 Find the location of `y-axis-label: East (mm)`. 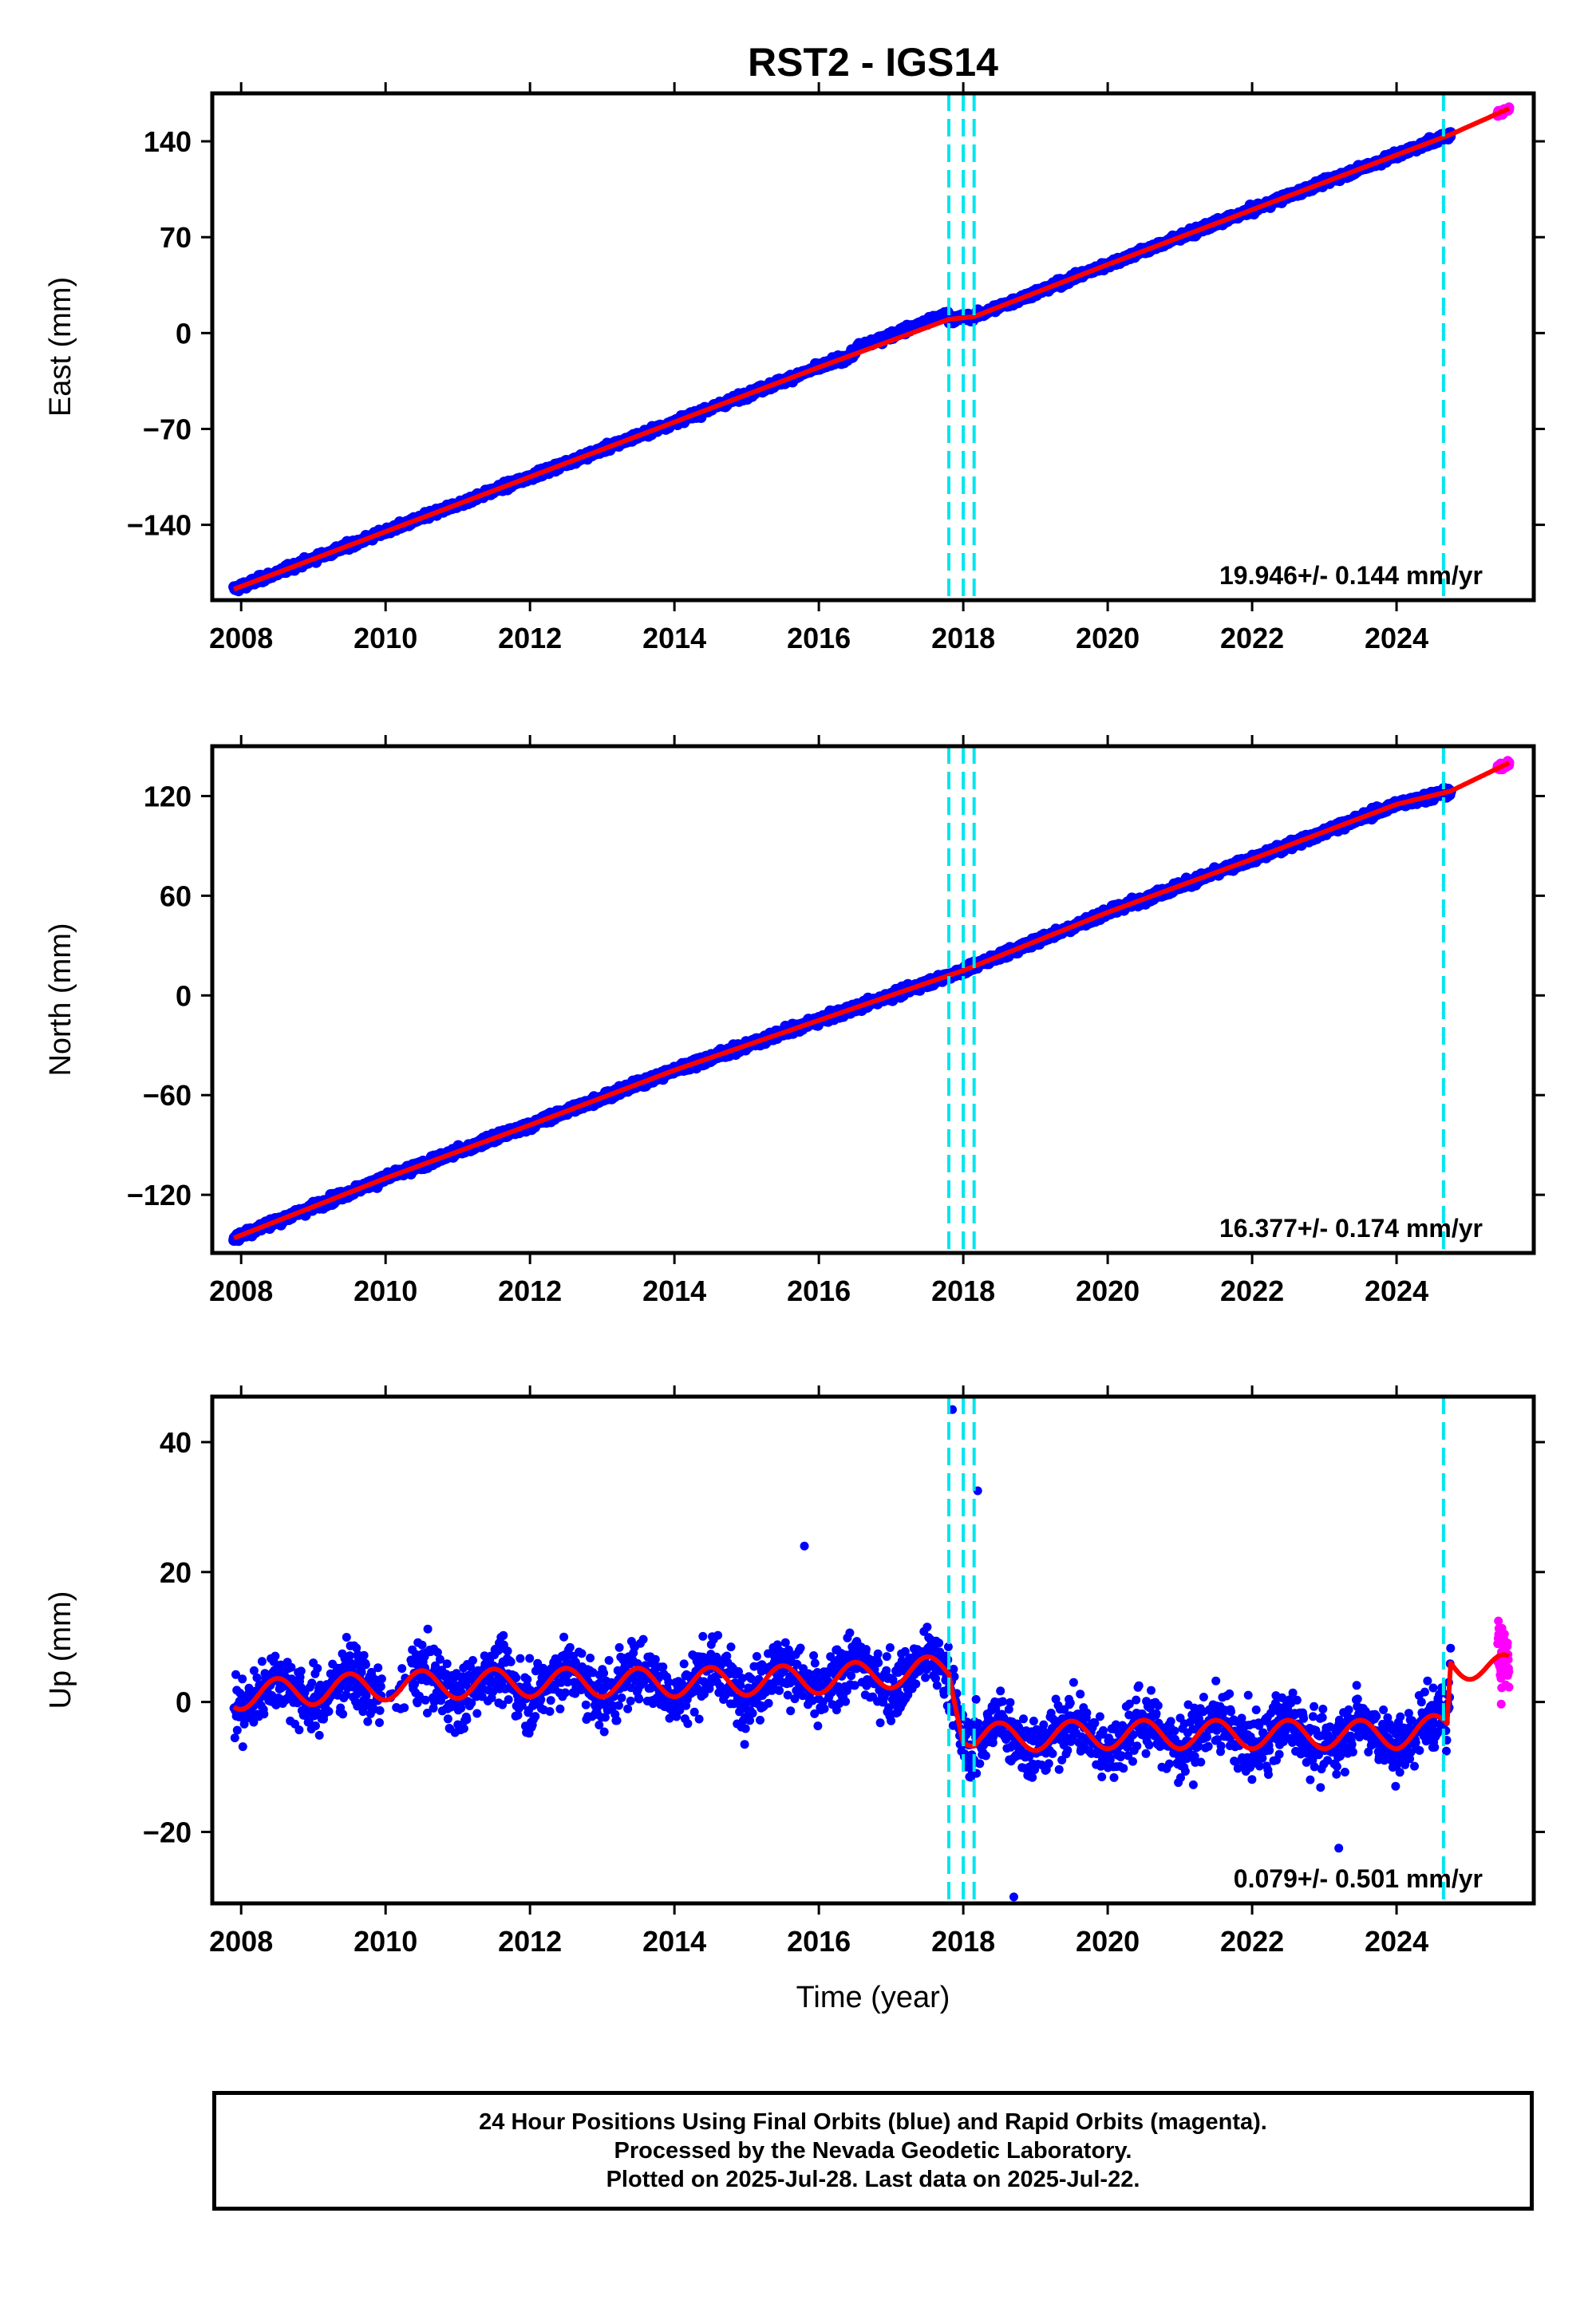

y-axis-label: East (mm) is located at coordinates (60, 347).